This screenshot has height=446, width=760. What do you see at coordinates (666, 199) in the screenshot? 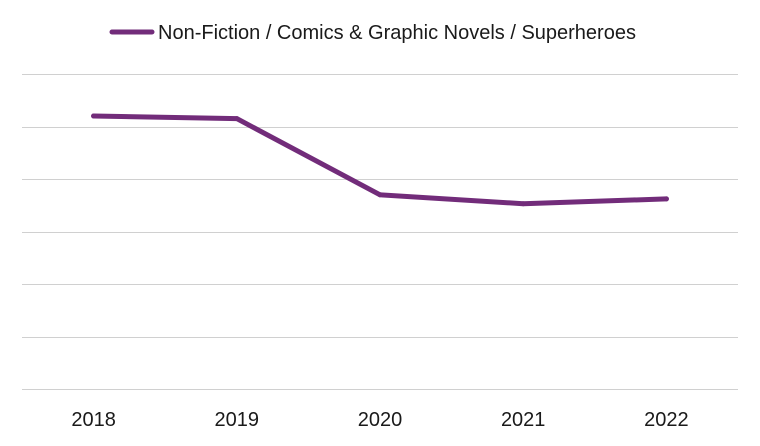
I see `data-point-2022` at bounding box center [666, 199].